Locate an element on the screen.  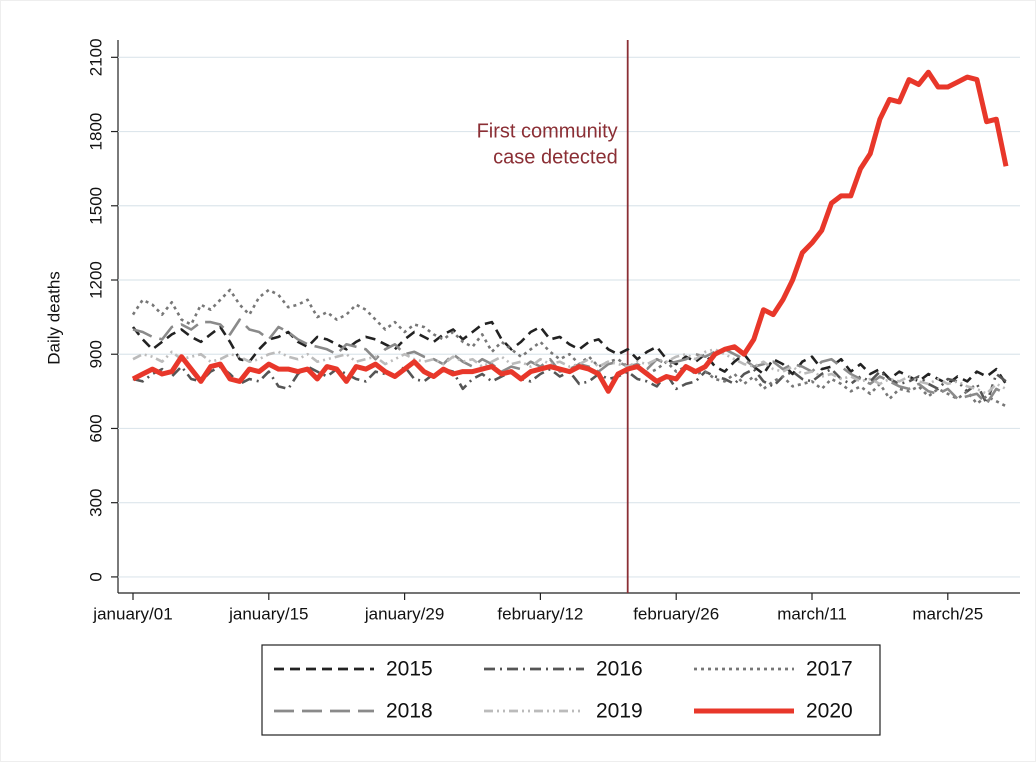
legend-label: 2018 is located at coordinates (409, 711).